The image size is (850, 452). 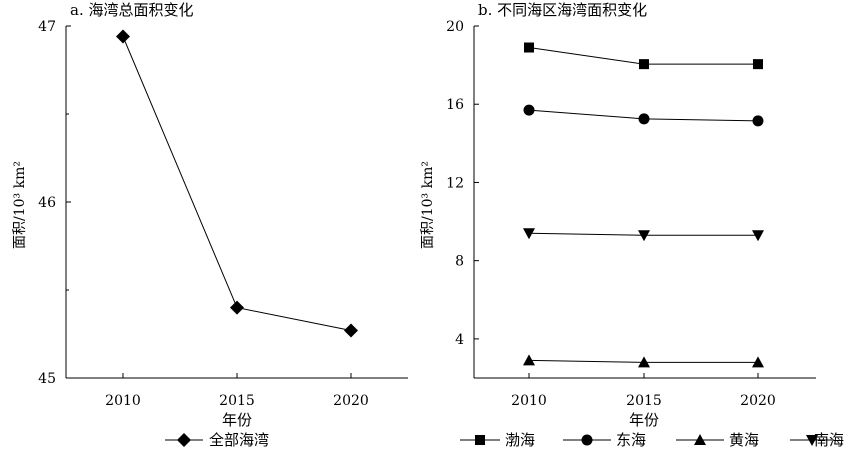 What do you see at coordinates (744, 440) in the screenshot?
I see `legend-label: 黄海` at bounding box center [744, 440].